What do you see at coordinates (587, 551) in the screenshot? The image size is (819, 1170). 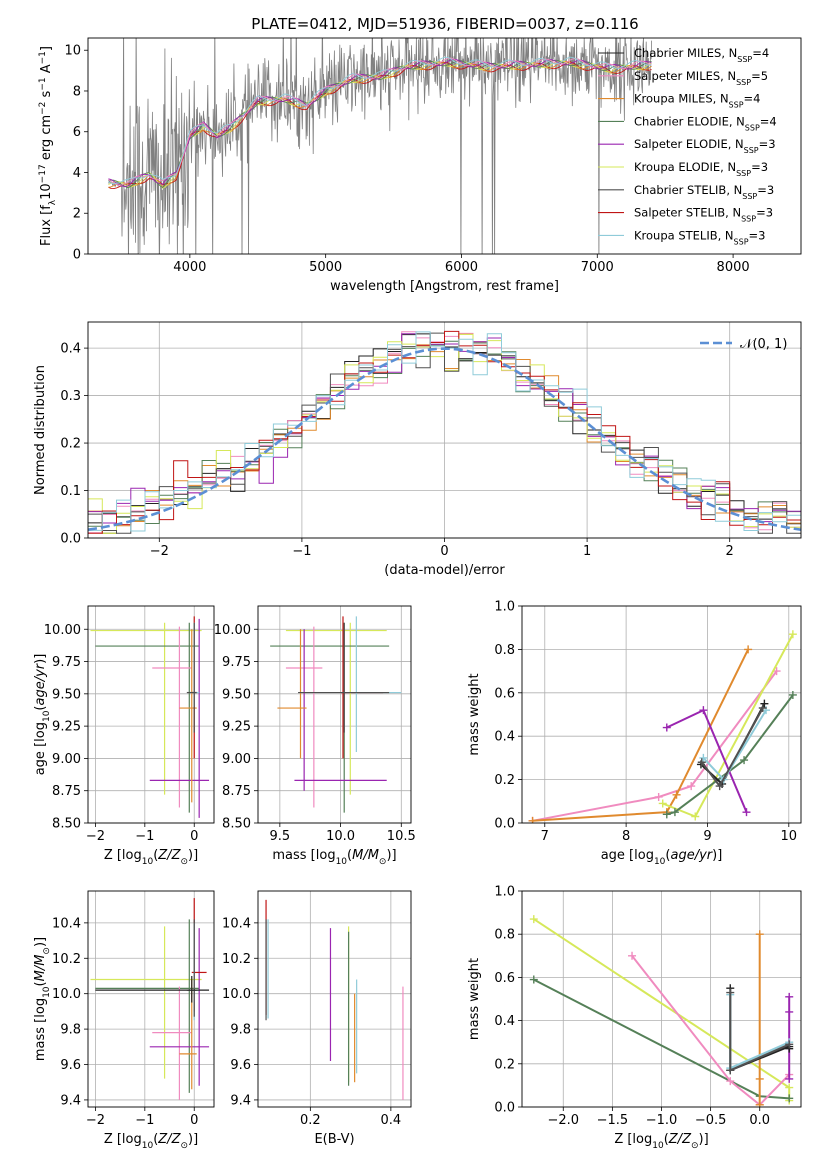 I see `x-tick-label: 1` at bounding box center [587, 551].